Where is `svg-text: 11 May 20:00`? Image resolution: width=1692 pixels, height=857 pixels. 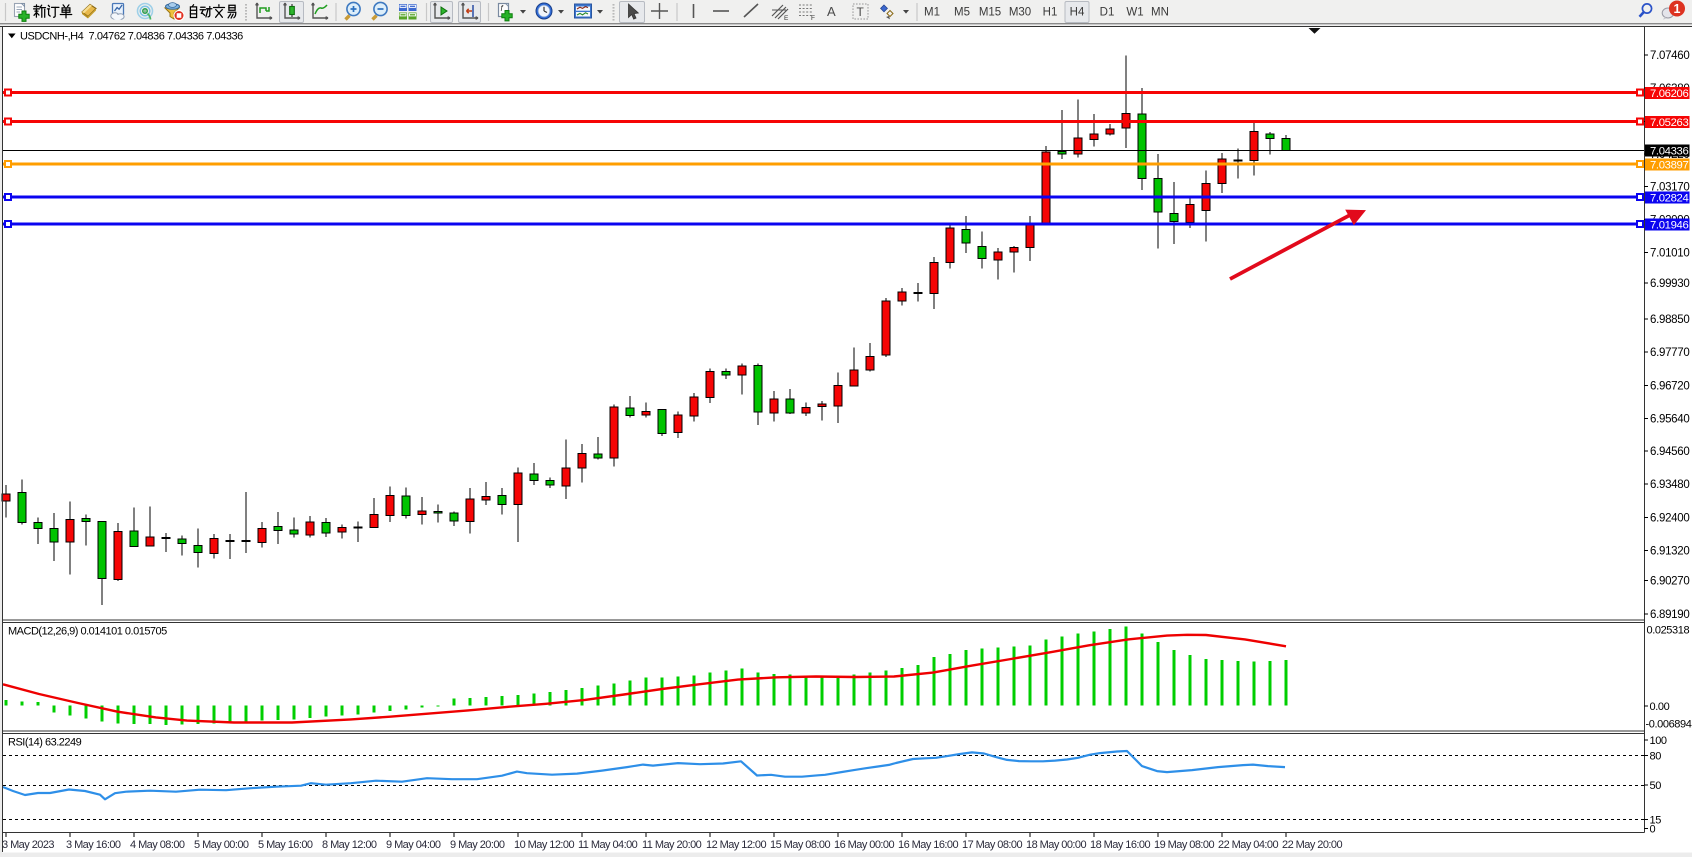 svg-text: 11 May 20:00 is located at coordinates (672, 845).